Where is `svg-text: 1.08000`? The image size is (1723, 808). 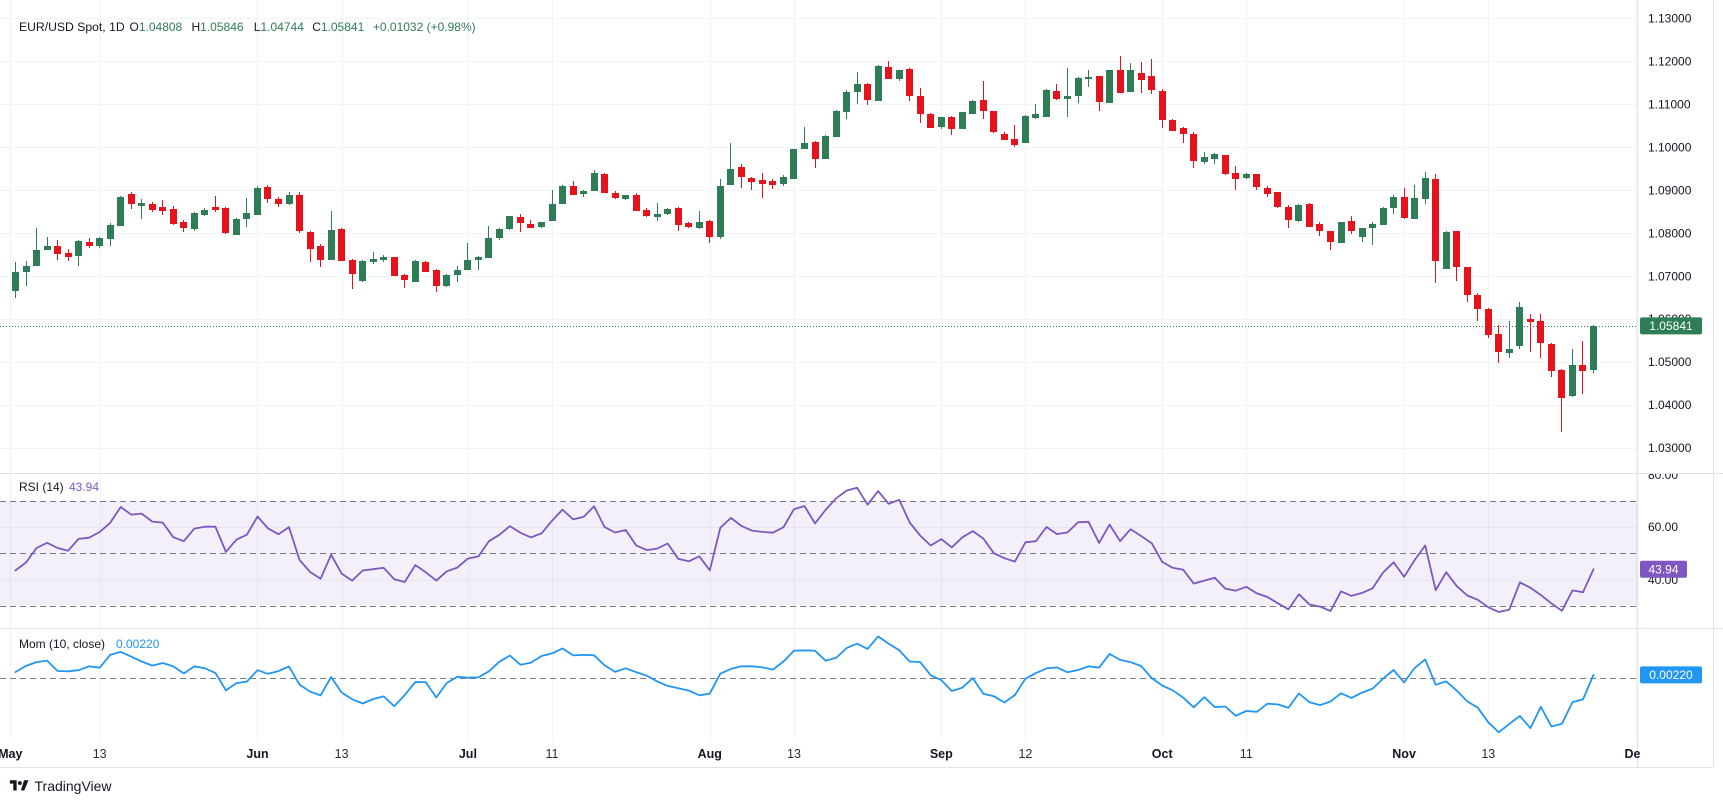 svg-text: 1.08000 is located at coordinates (1670, 233).